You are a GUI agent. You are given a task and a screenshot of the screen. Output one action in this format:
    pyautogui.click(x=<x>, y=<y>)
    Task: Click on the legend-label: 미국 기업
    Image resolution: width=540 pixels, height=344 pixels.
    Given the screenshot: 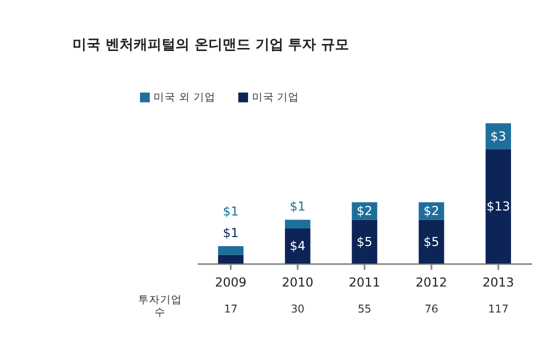 What is the action you would take?
    pyautogui.click(x=276, y=97)
    